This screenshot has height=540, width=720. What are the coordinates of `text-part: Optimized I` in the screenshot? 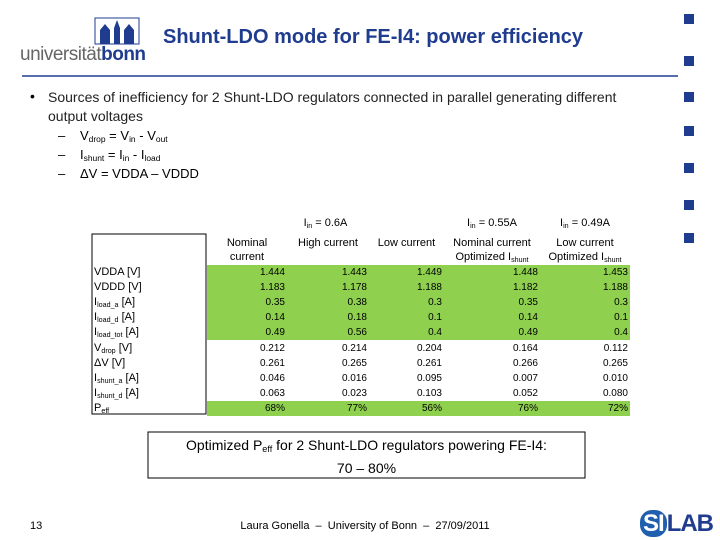 It's located at (576, 257).